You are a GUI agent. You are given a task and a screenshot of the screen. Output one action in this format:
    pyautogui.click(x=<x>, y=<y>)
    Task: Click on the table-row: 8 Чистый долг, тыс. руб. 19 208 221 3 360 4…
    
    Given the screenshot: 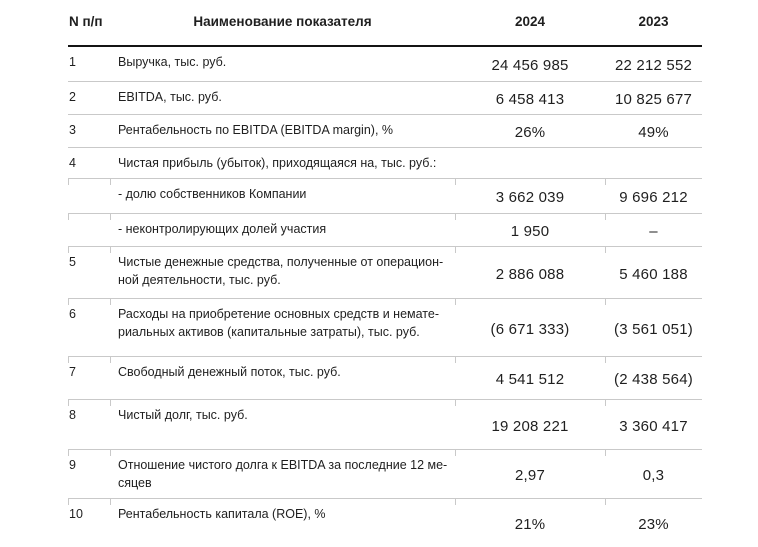 What is the action you would take?
    pyautogui.click(x=385, y=424)
    